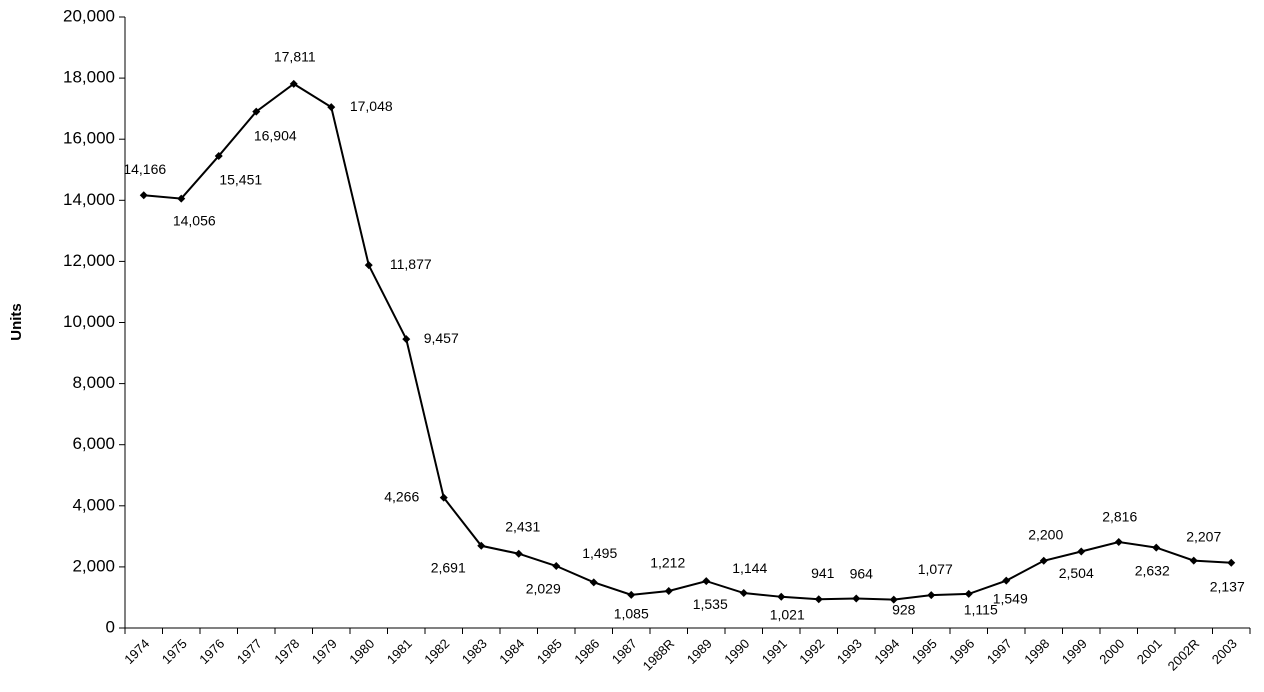  Describe the element at coordinates (136, 651) in the screenshot. I see `x-tick-label: 1974` at that location.